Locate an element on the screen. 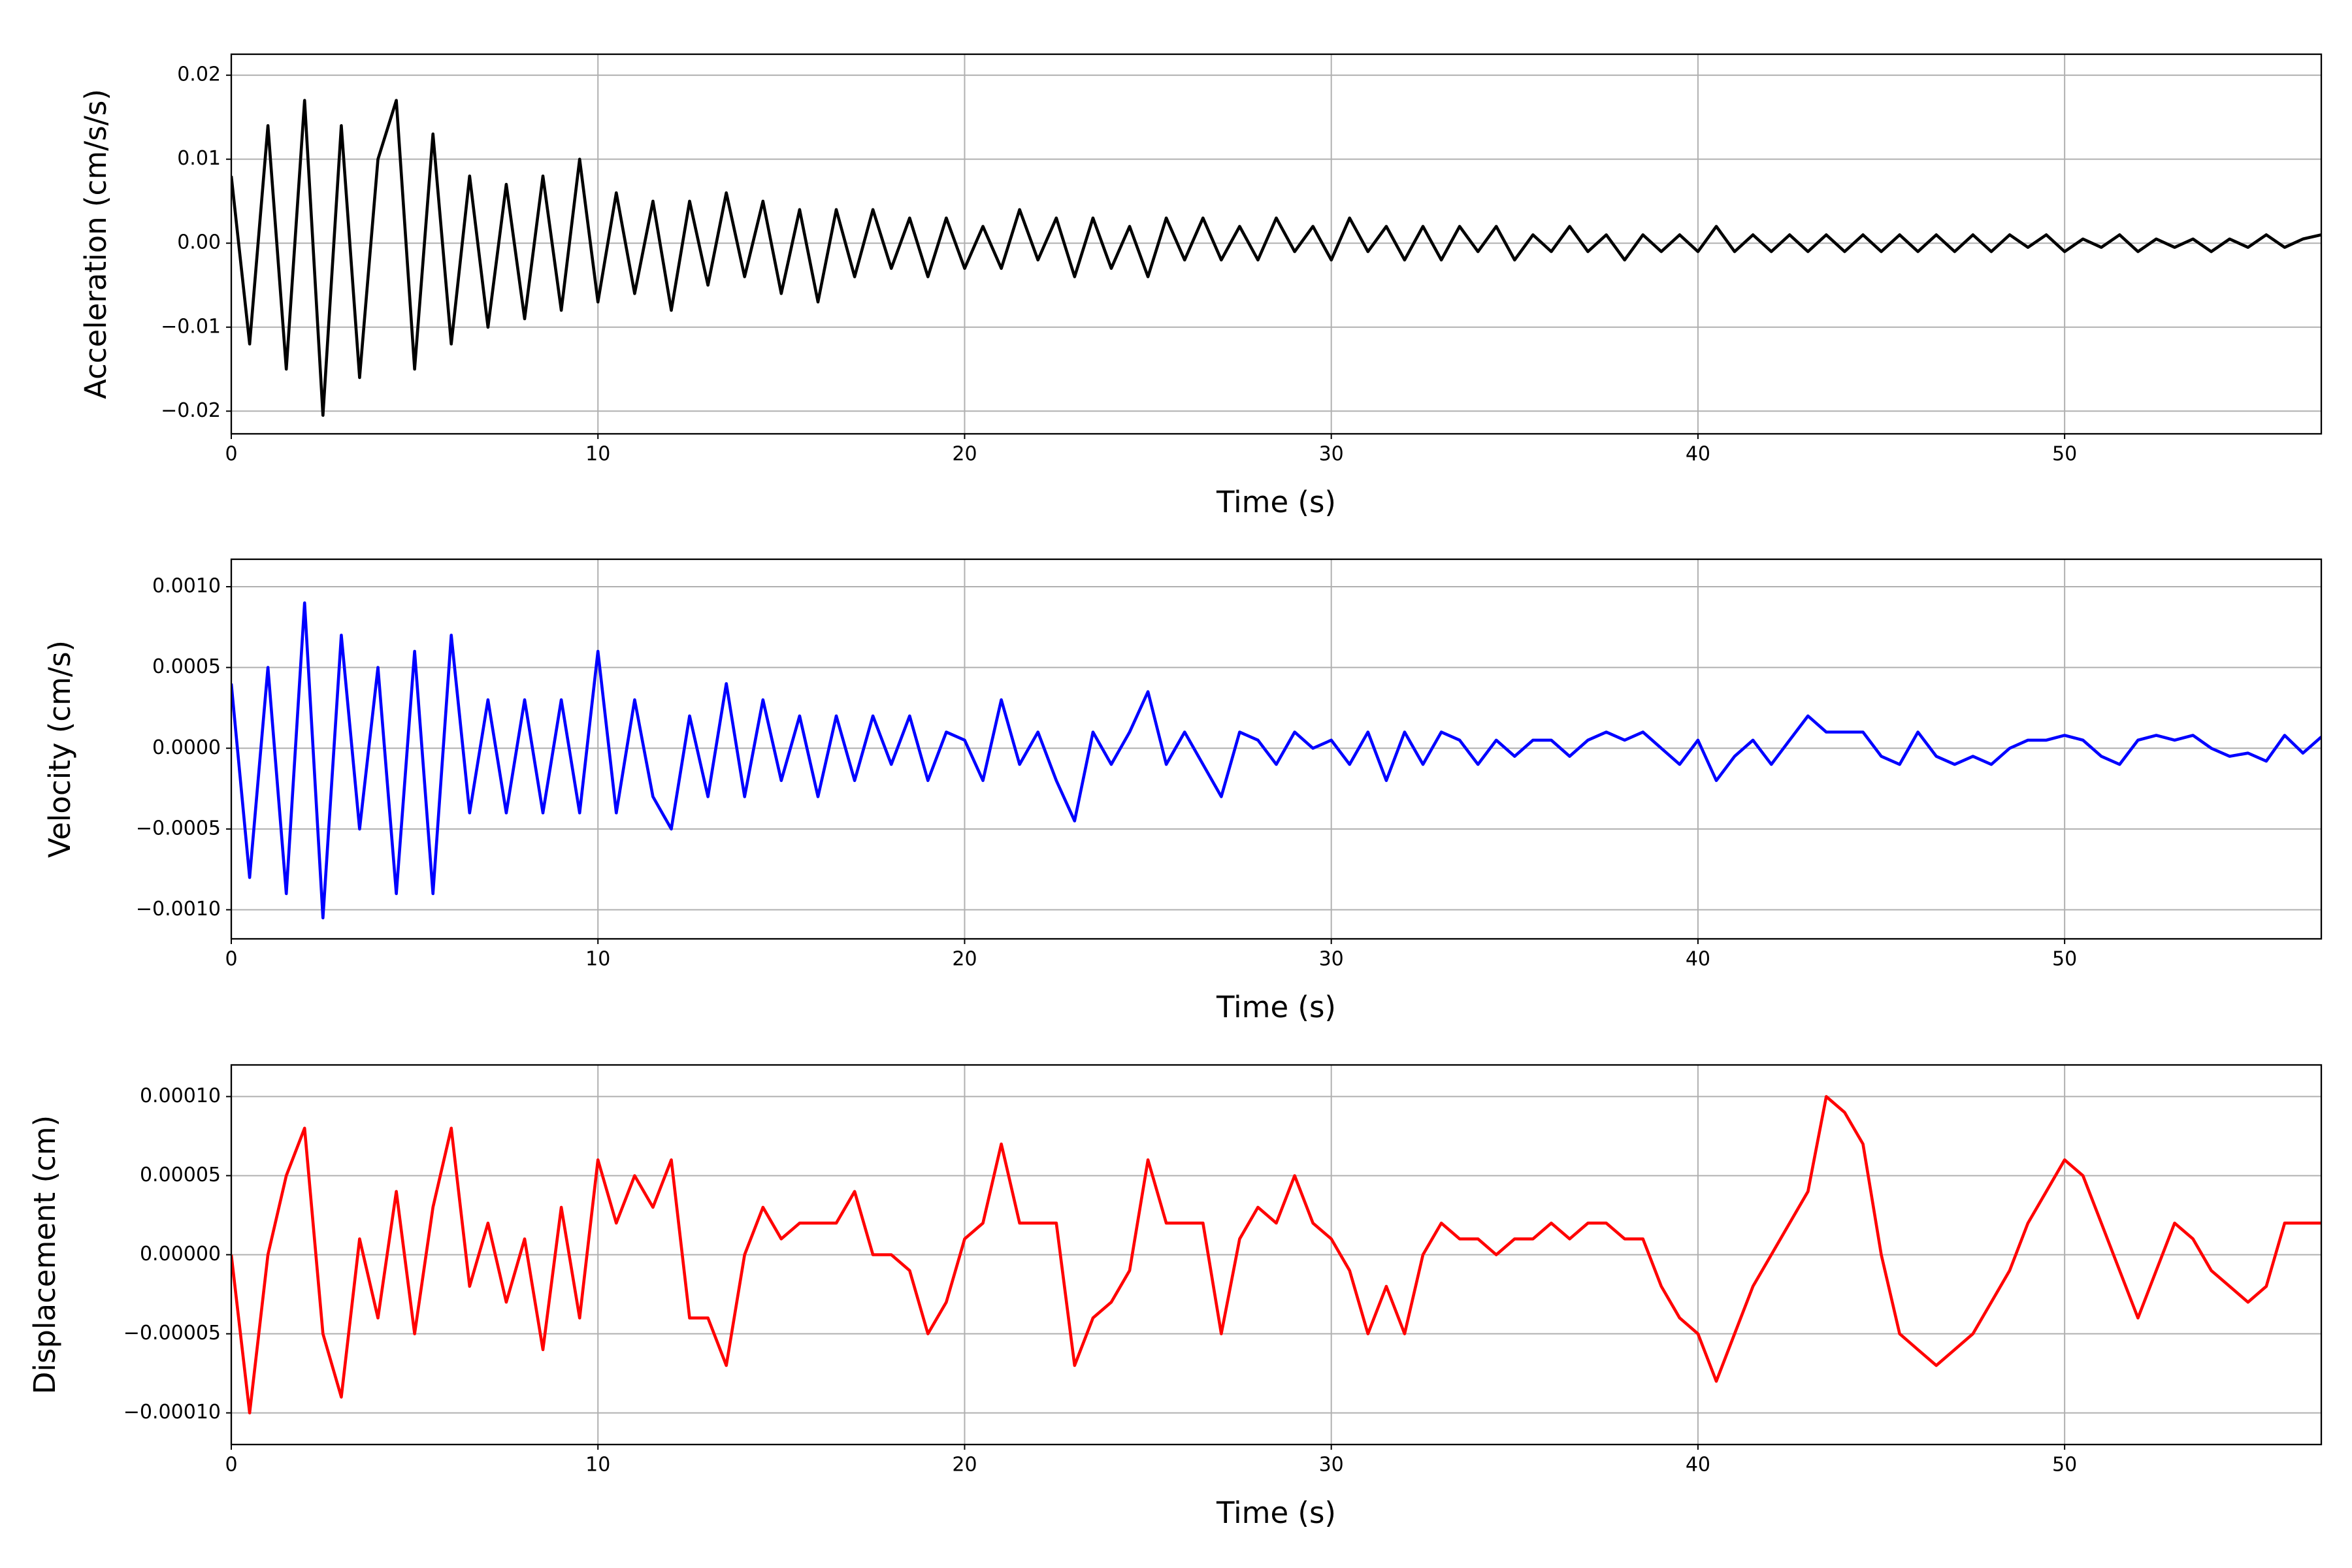  y-tick-label: −0.00010 is located at coordinates (172, 1412).